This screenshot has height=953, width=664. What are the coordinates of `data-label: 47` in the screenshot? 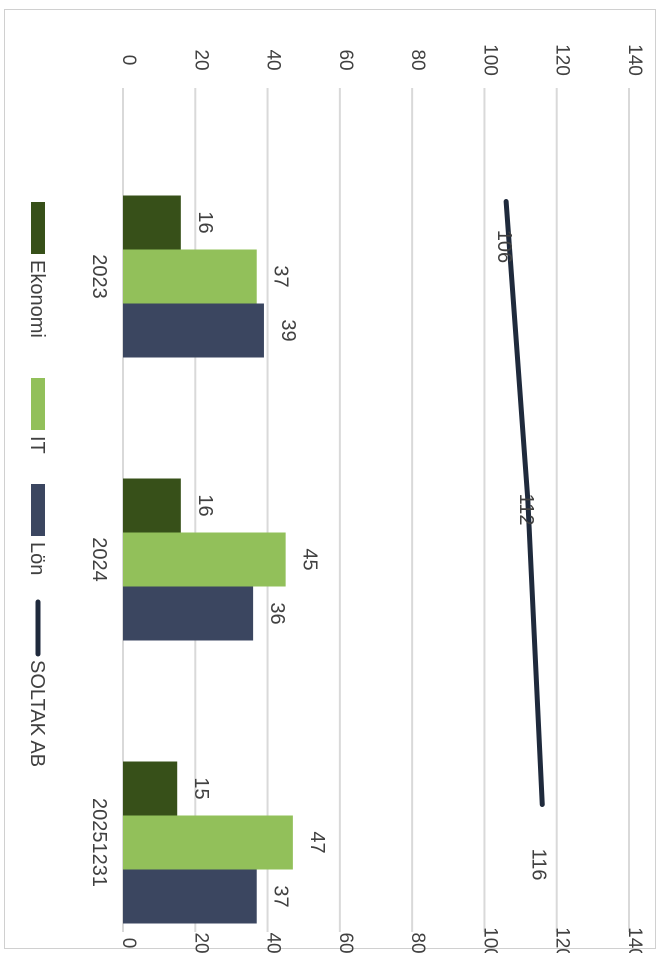 It's located at (317, 842).